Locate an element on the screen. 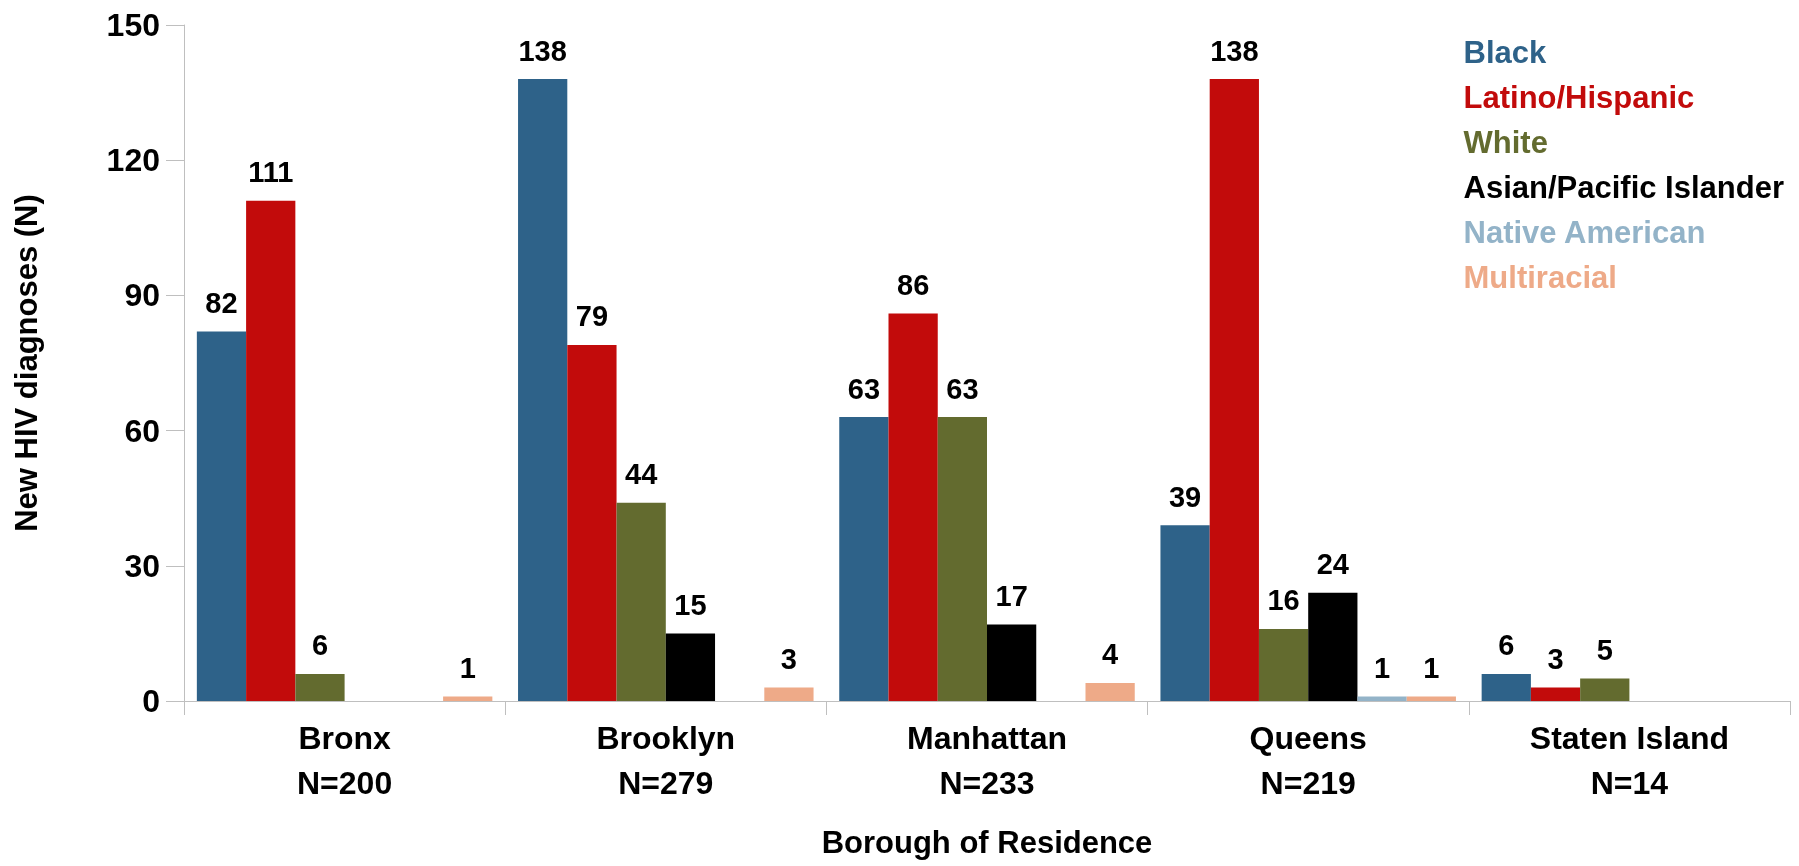 The image size is (1799, 866). text: White is located at coordinates (1505, 142).